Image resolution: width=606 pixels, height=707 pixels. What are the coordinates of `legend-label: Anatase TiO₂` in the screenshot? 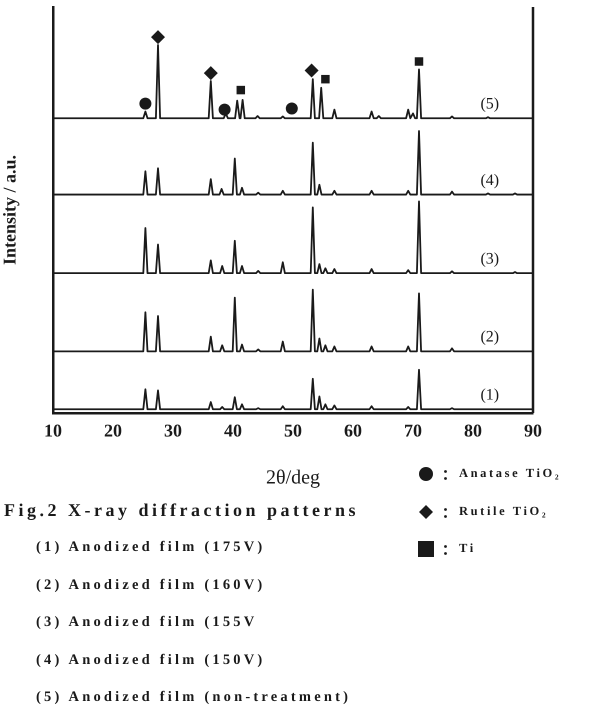 It's located at (510, 473).